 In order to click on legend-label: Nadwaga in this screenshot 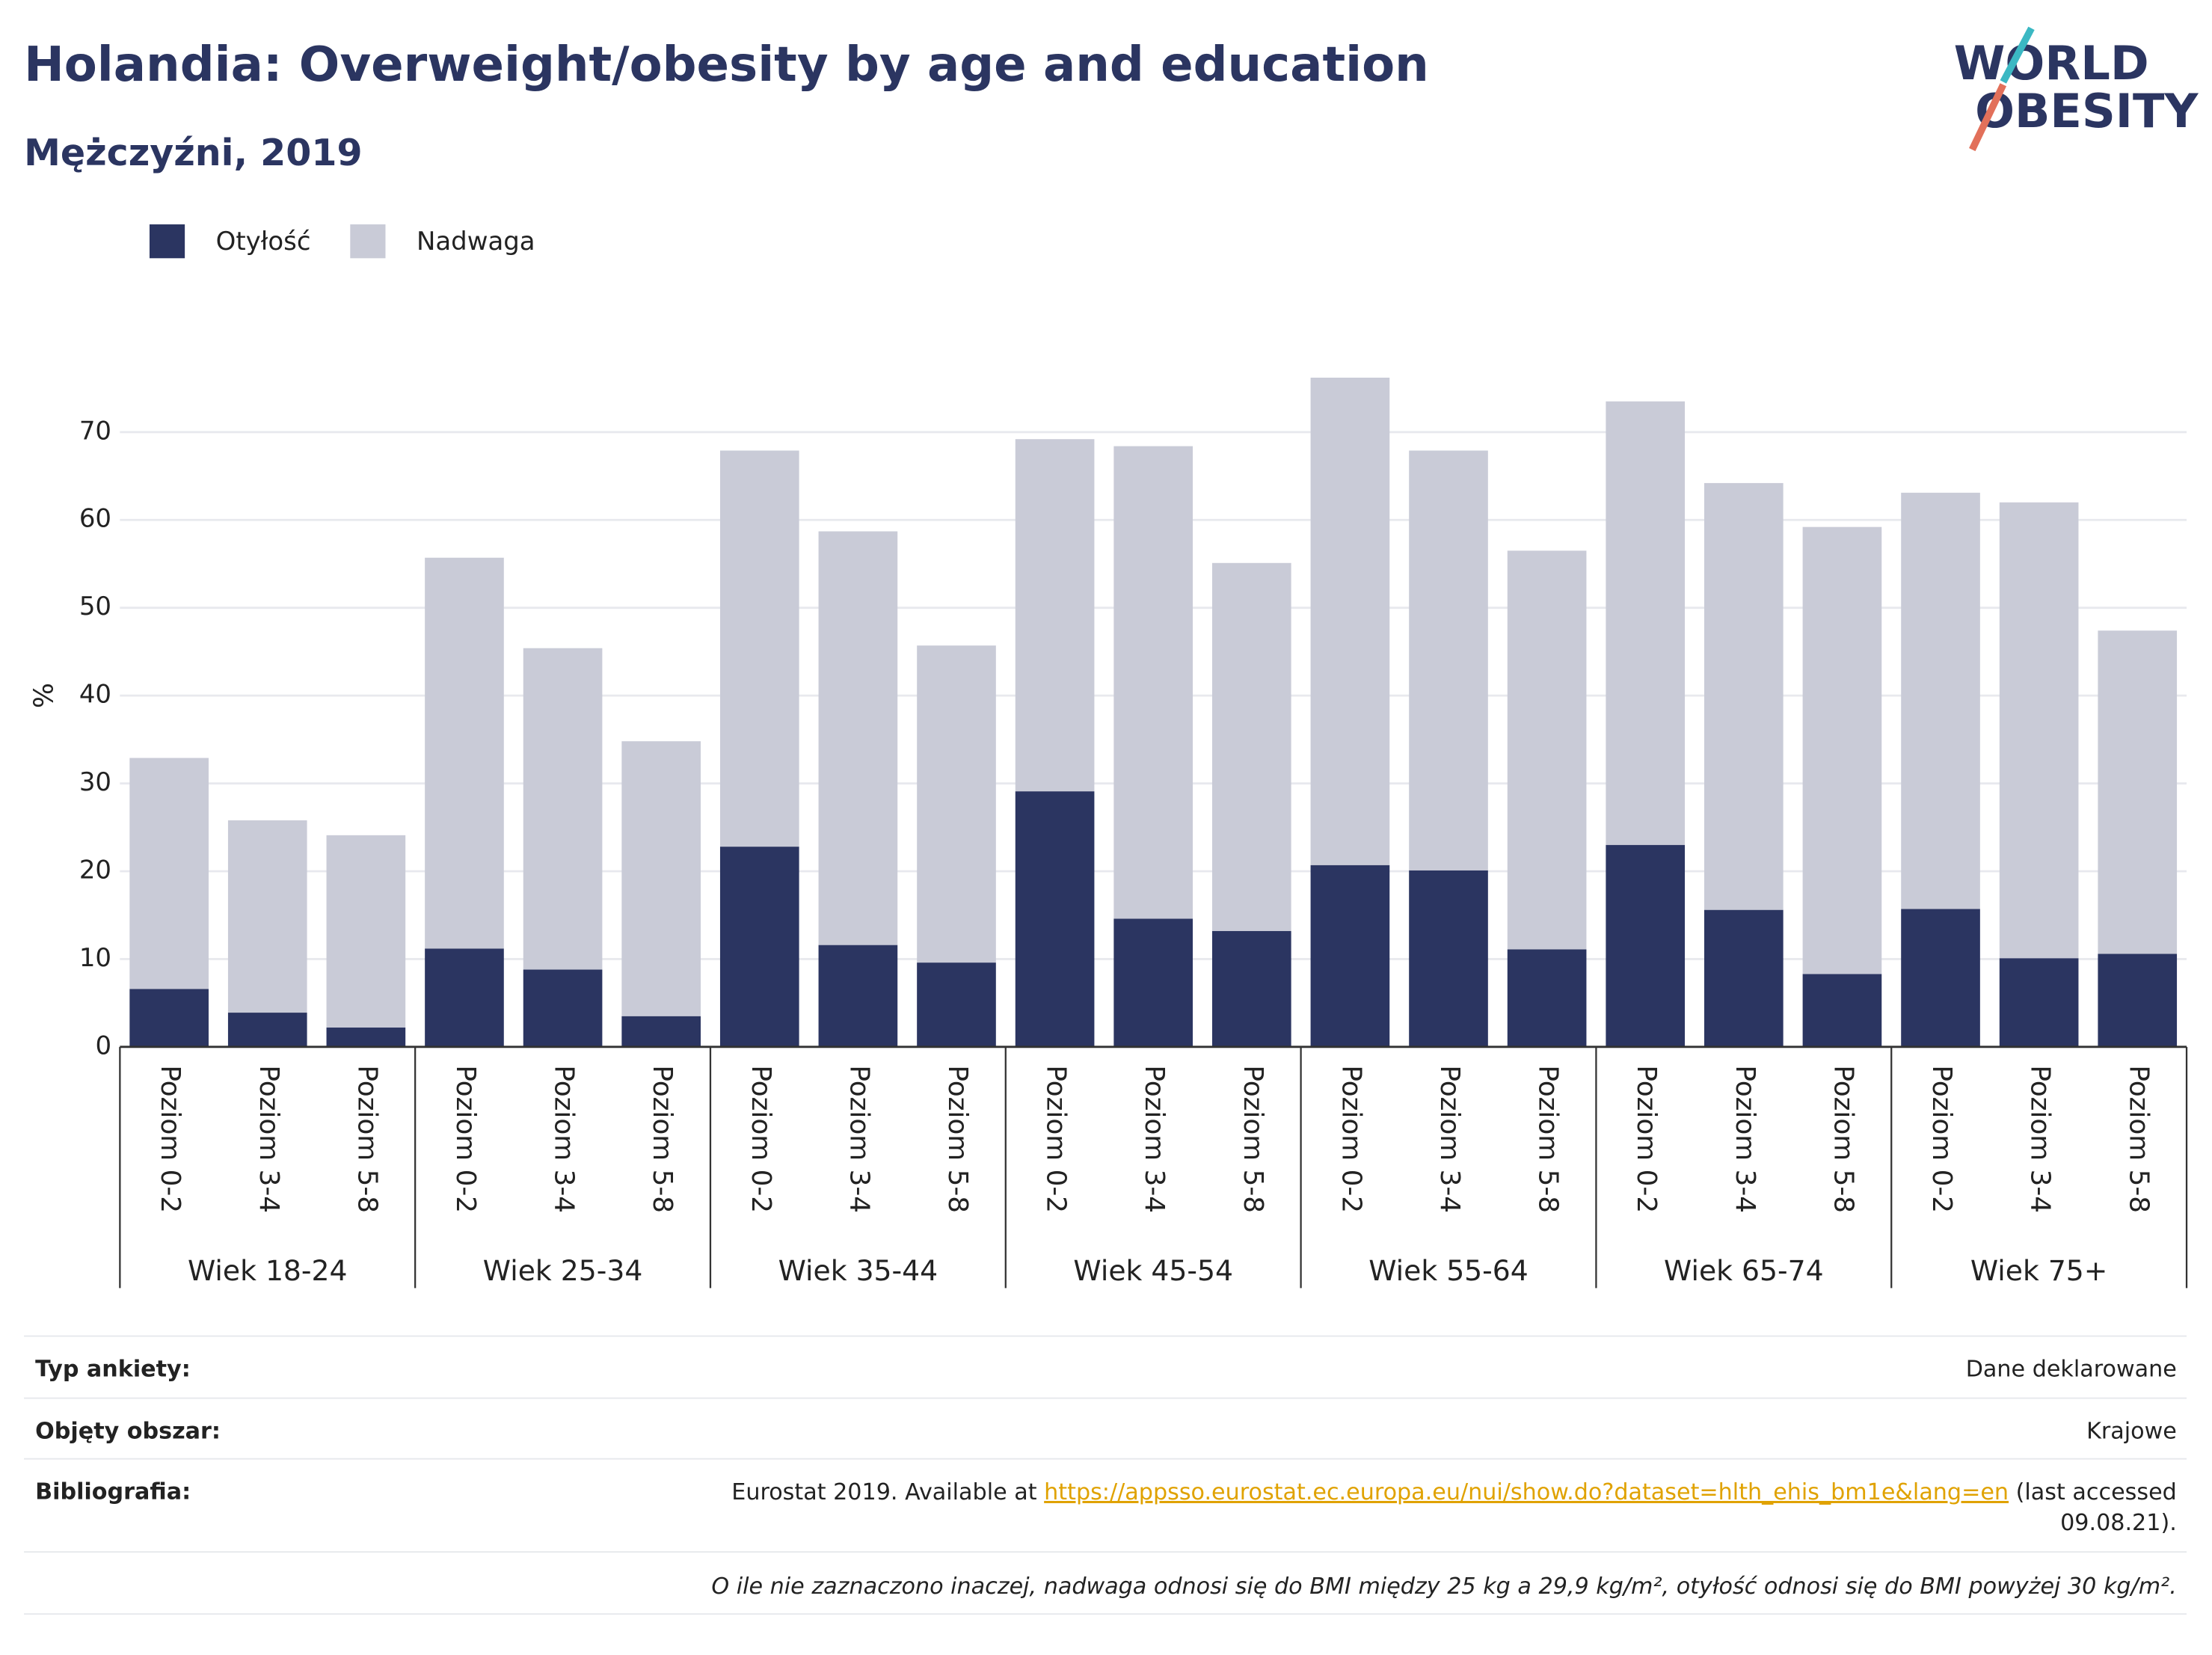, I will do `click(476, 242)`.